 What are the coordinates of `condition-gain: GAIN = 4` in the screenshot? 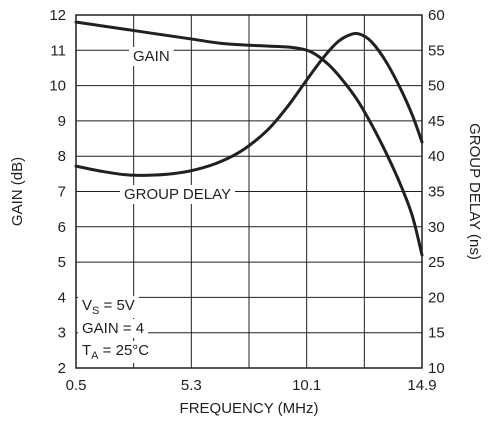 It's located at (113, 328).